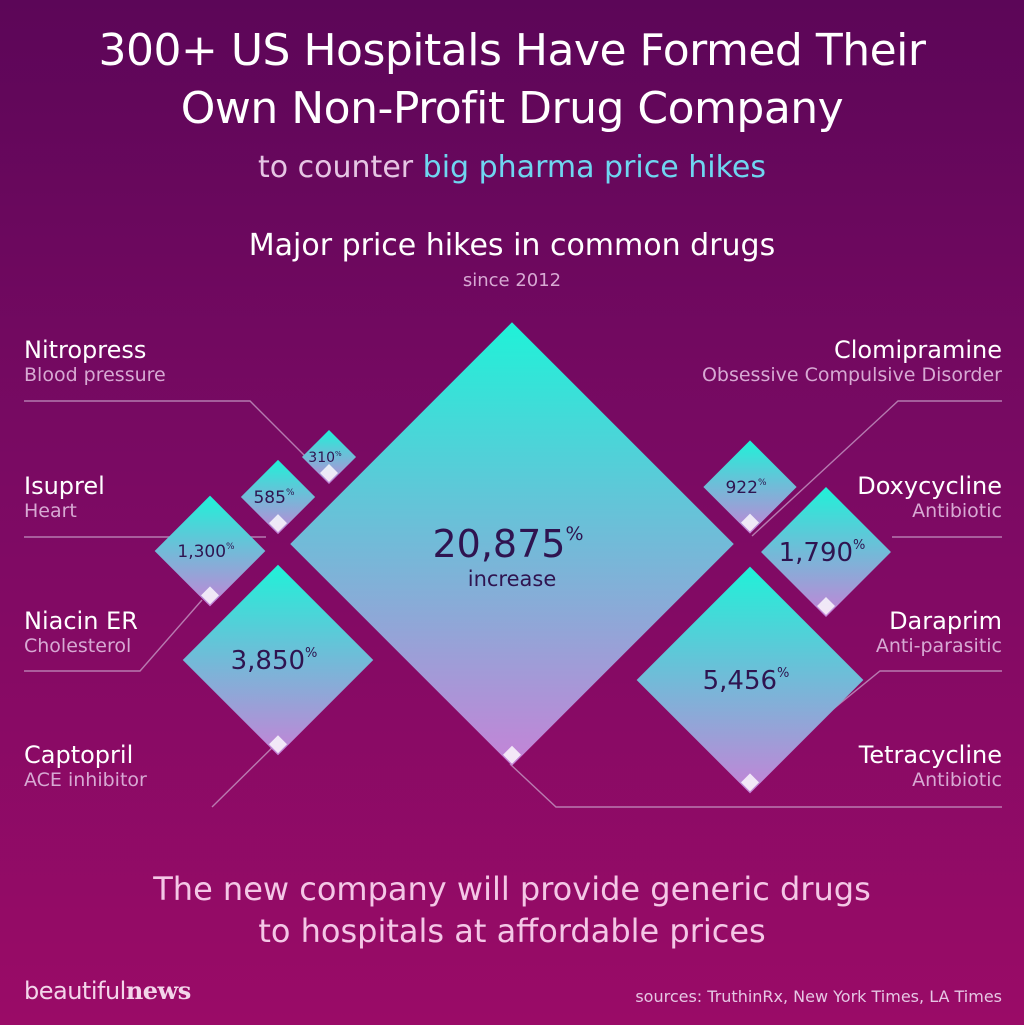 Image resolution: width=1024 pixels, height=1025 pixels. Describe the element at coordinates (158, 990) in the screenshot. I see `brand-bold: news` at that location.